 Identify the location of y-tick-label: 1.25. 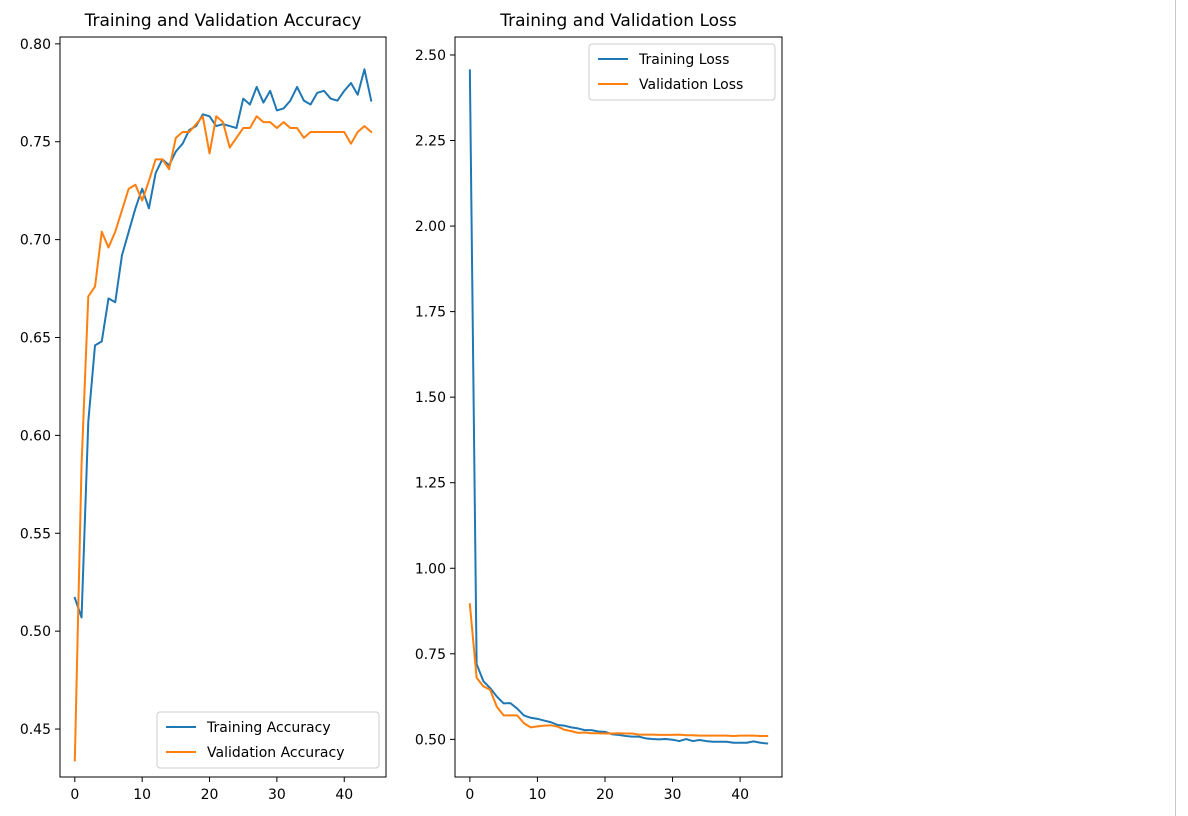
(430, 484).